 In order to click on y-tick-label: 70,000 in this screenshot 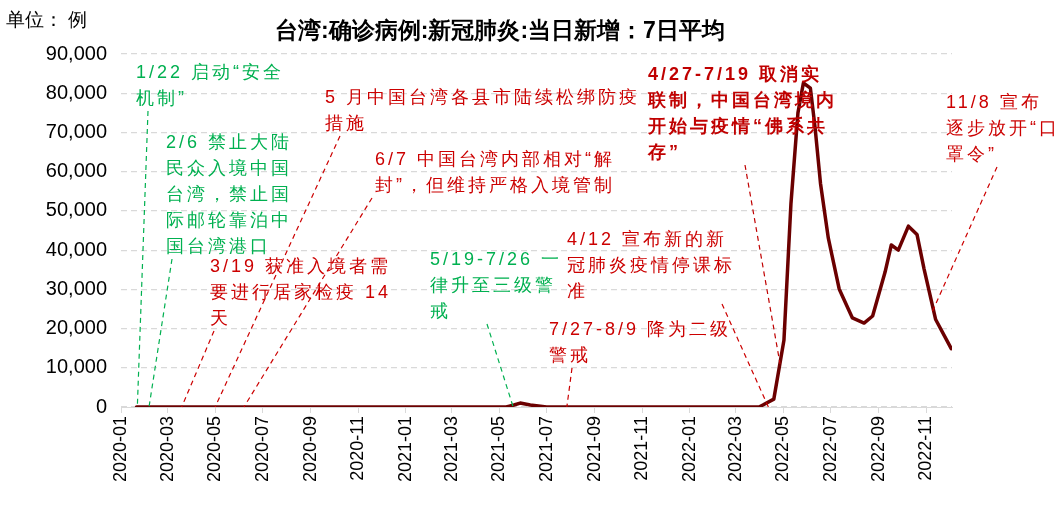, I will do `click(76, 130)`.